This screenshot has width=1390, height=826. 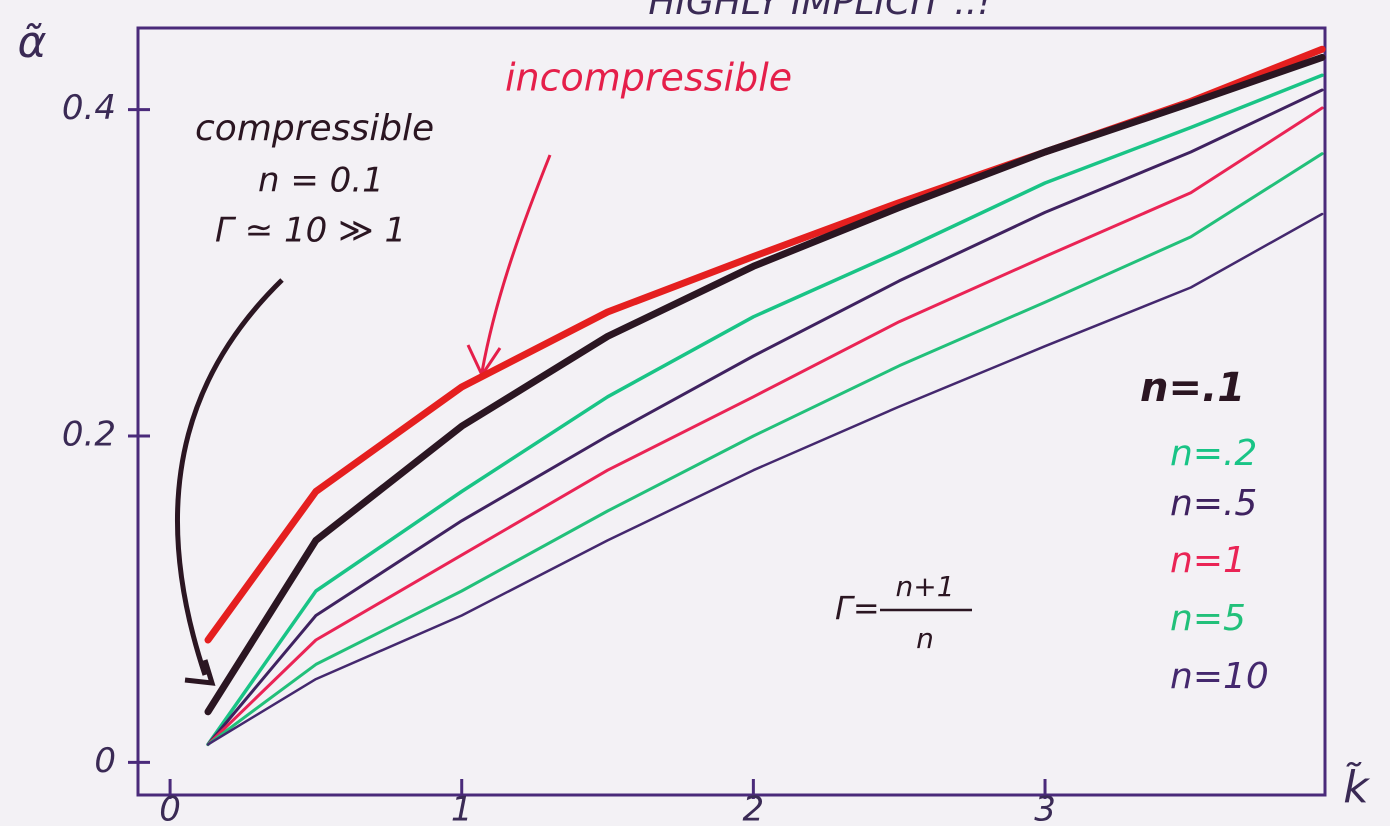 What do you see at coordinates (1356, 786) in the screenshot?
I see `x-axis-label: k̃` at bounding box center [1356, 786].